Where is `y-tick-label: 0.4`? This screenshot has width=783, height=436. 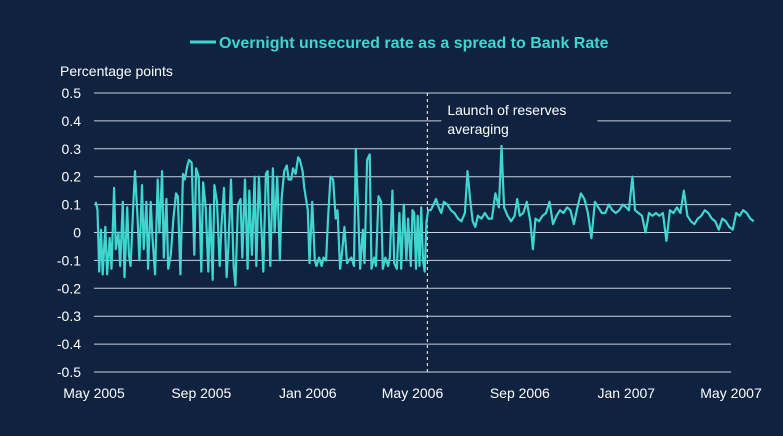
y-tick-label: 0.4 is located at coordinates (72, 121).